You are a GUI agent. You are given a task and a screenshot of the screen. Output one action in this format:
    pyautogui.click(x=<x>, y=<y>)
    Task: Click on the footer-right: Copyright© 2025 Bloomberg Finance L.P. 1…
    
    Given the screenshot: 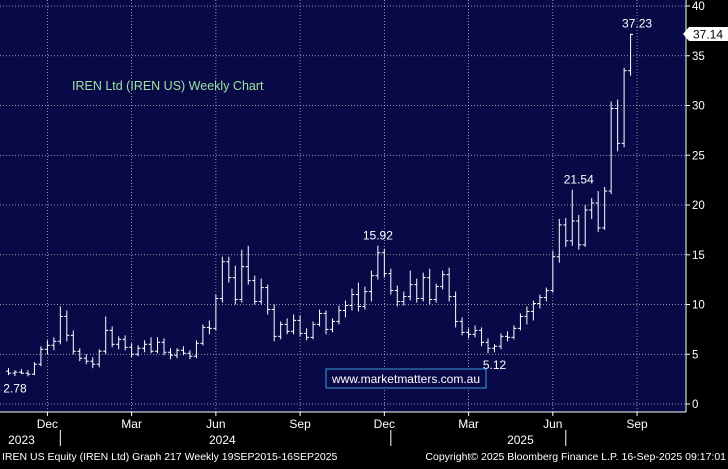 What is the action you would take?
    pyautogui.click(x=575, y=457)
    